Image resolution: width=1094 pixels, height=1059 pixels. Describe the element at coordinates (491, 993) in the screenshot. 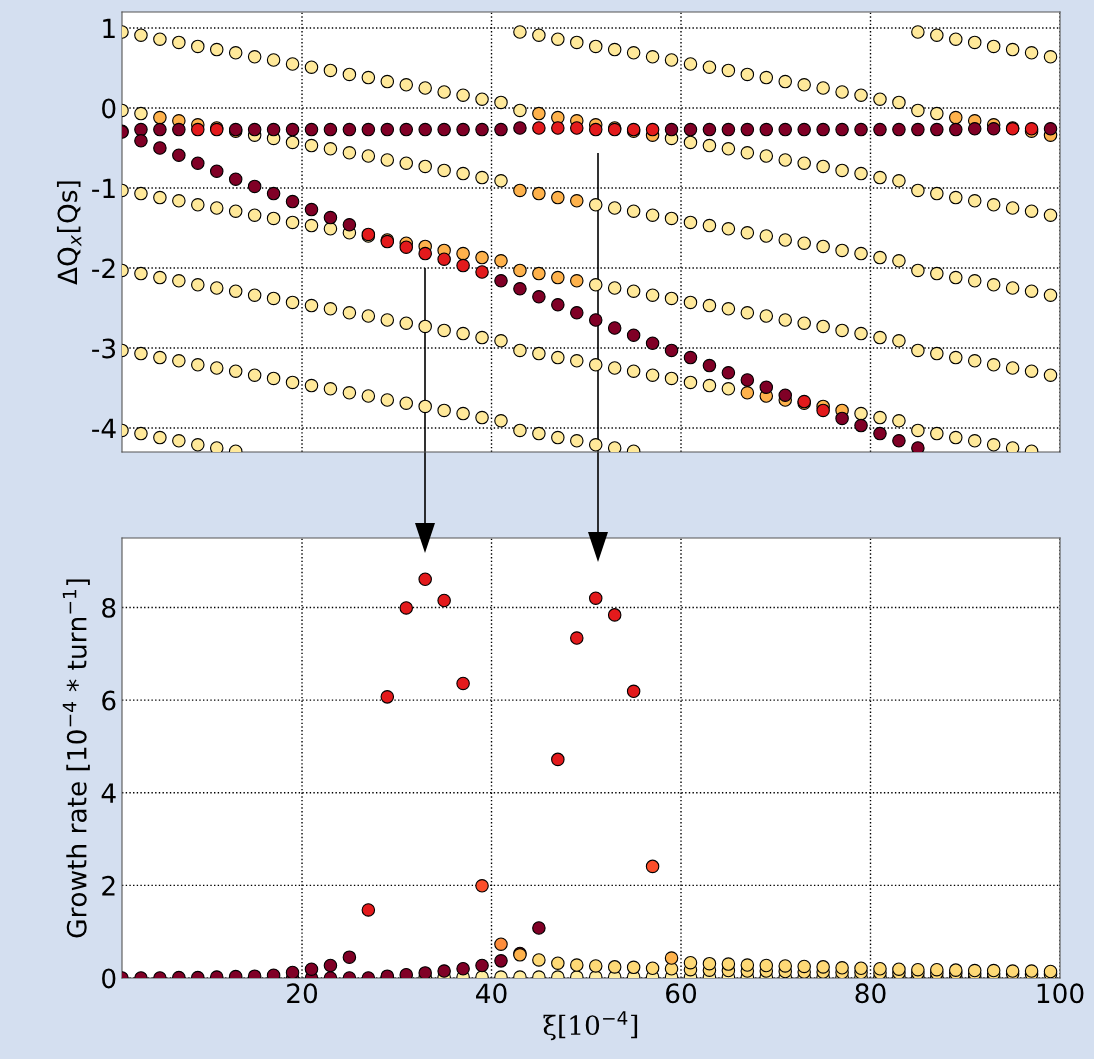

I see `x-tick-label: 40` at that location.